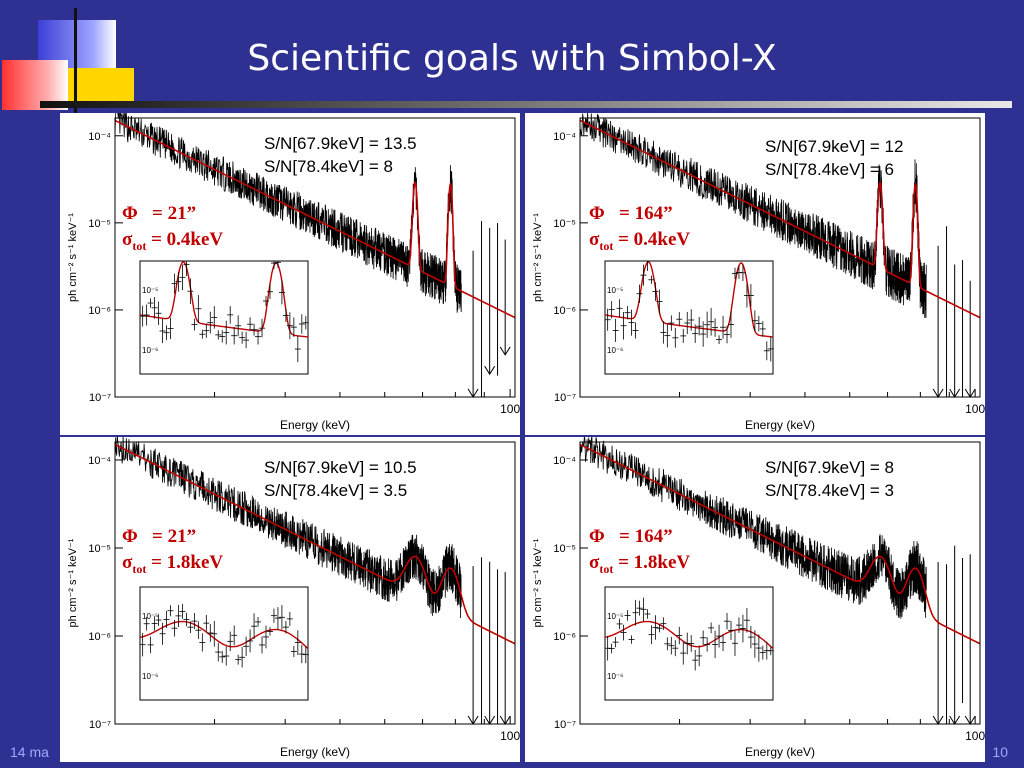 Image resolution: width=1024 pixels, height=768 pixels. What do you see at coordinates (829, 479) in the screenshot?
I see `sn-text-4: S/N[67.9keV] = 8 S/N[78.4keV] = 3` at bounding box center [829, 479].